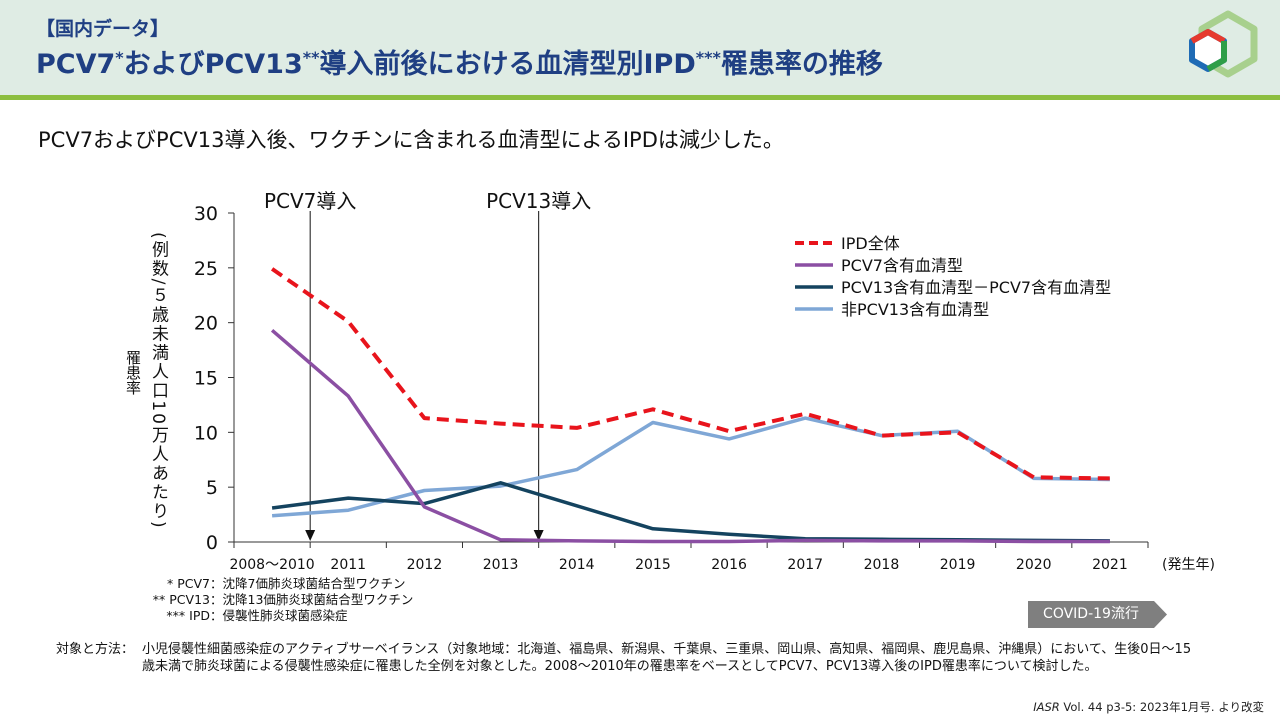 This screenshot has height=720, width=1280. I want to click on x-tick-label: 2018, so click(882, 565).